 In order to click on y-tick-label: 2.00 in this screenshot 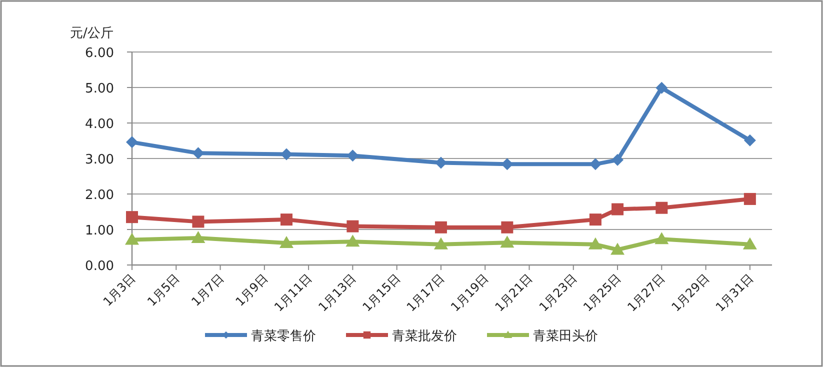, I will do `click(99, 195)`.